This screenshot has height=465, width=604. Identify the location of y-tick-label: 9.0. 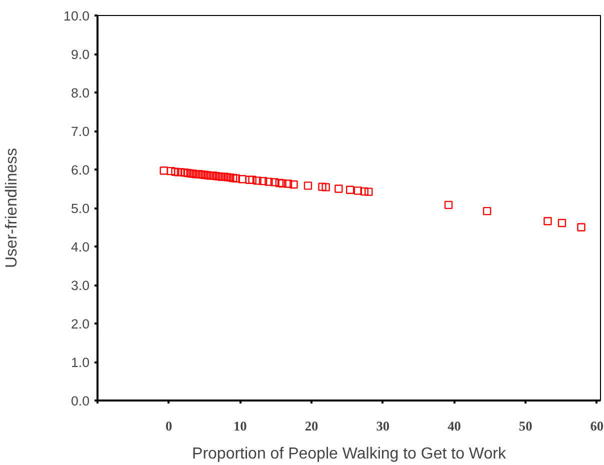
(80, 54).